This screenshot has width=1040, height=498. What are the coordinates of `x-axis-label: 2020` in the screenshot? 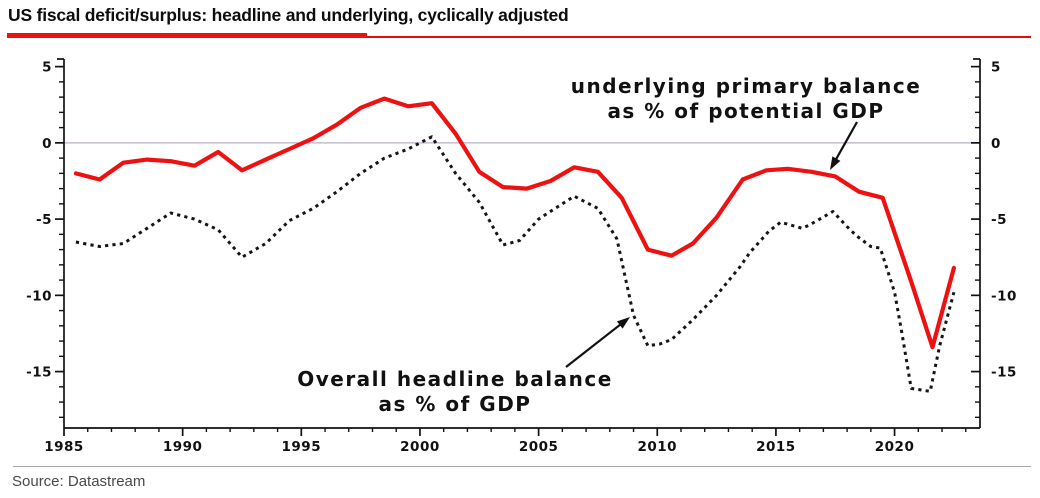 It's located at (895, 447).